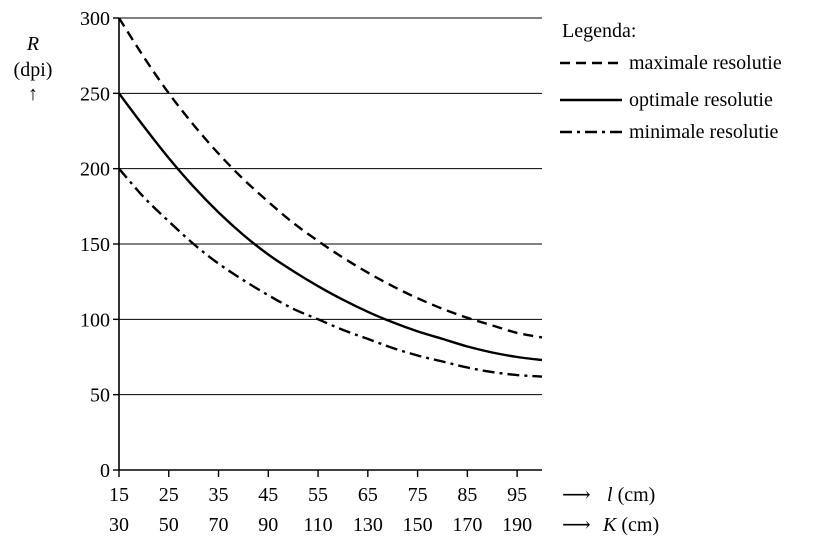 The height and width of the screenshot is (540, 834). I want to click on y-tick-label-4: 200, so click(95, 170).